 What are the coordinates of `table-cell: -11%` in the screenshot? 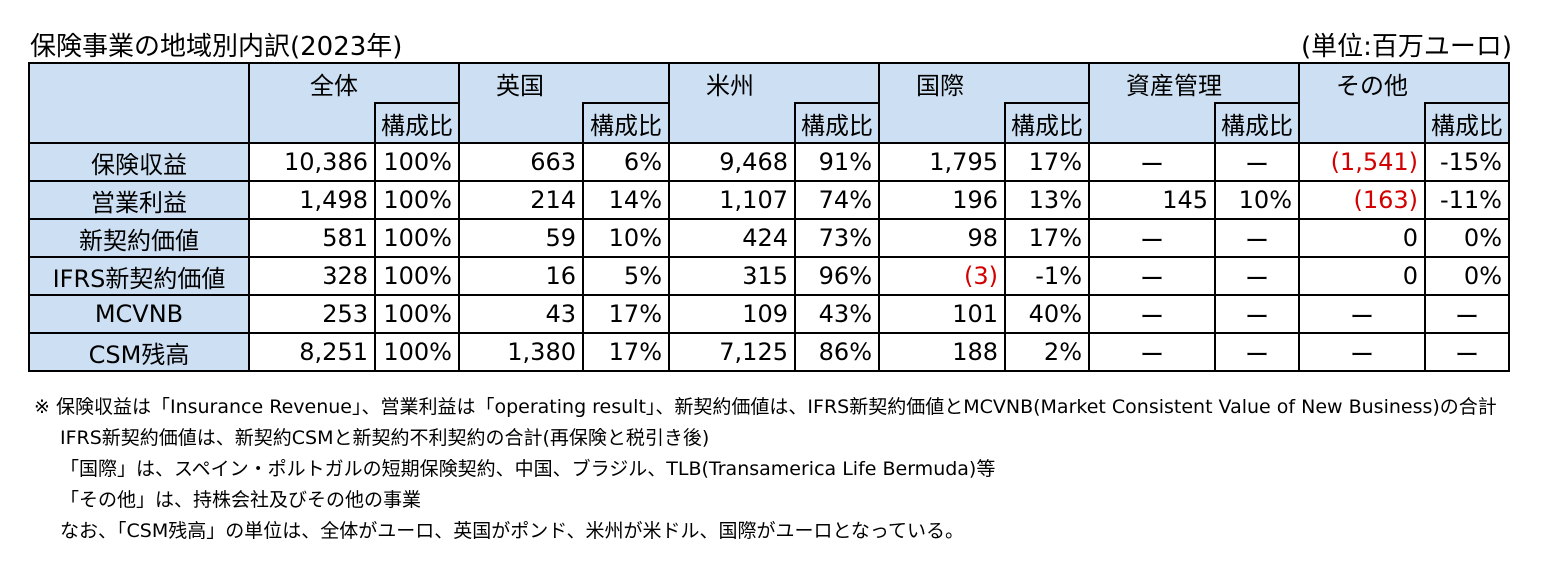 It's located at (1467, 200).